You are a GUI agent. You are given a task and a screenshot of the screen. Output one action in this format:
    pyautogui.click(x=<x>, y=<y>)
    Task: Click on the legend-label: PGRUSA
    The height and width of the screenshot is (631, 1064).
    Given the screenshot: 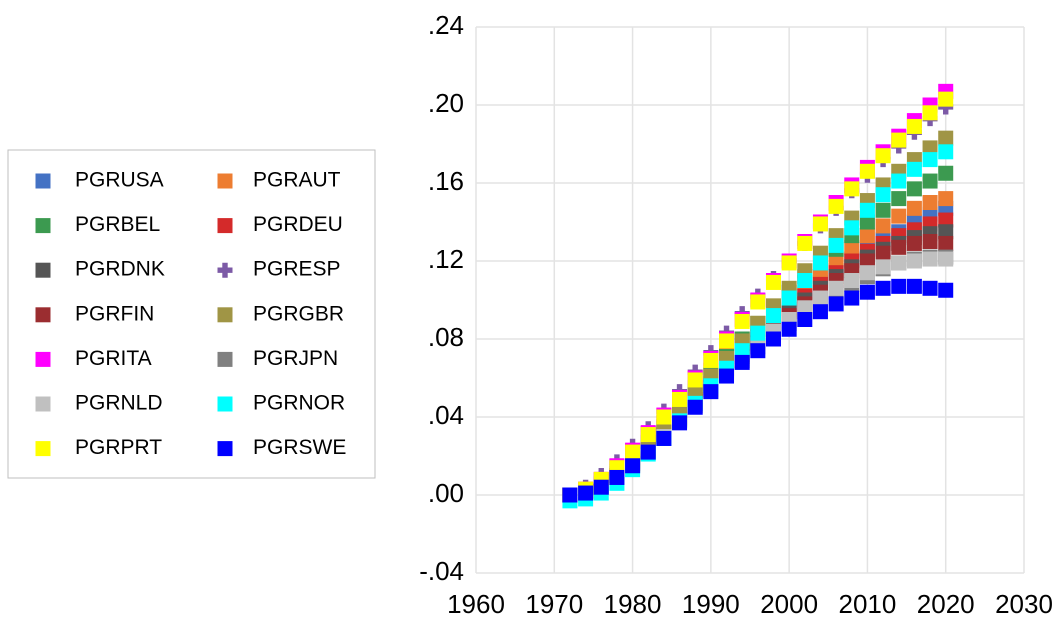 What is the action you would take?
    pyautogui.click(x=119, y=180)
    